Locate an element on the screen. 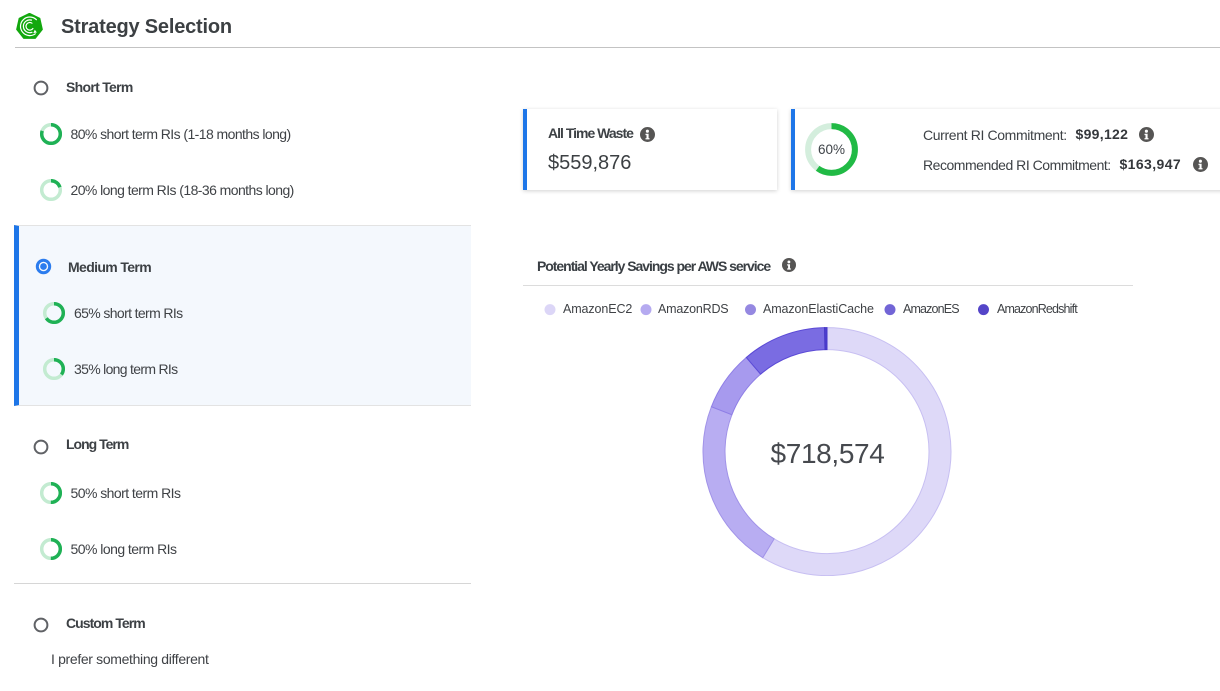  svg-text: 60% is located at coordinates (831, 149).